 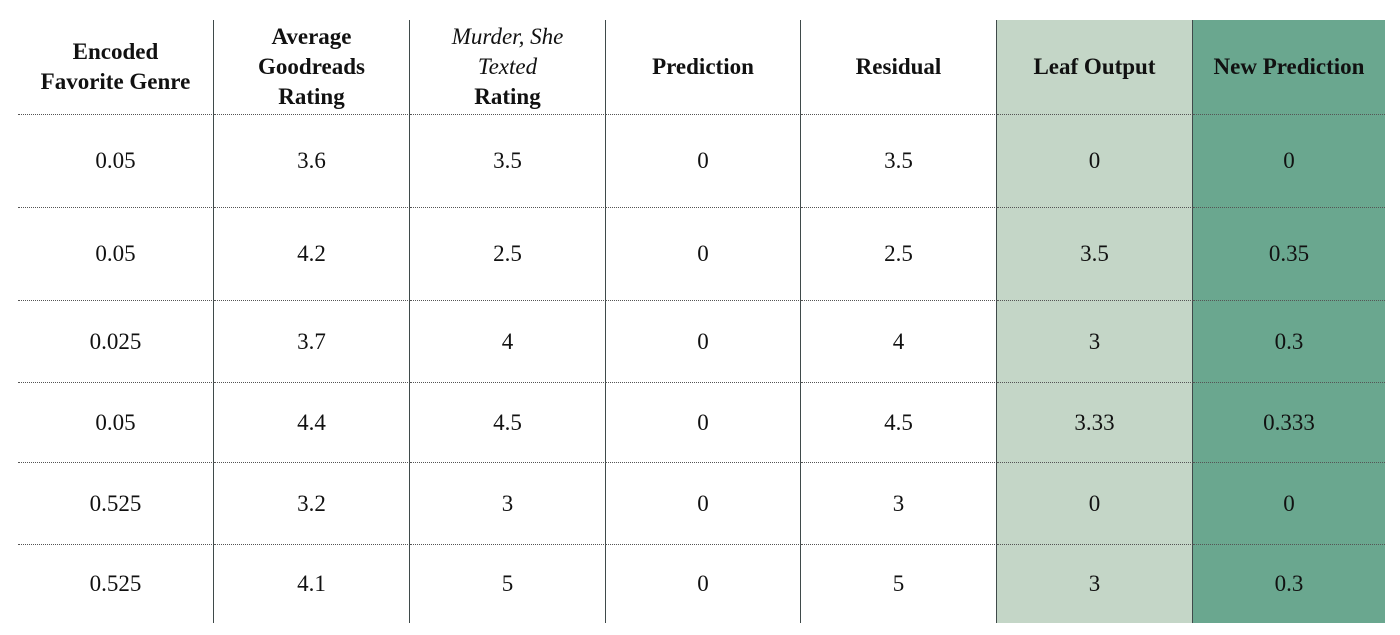 I want to click on header-line: Goodreads, so click(x=311, y=66).